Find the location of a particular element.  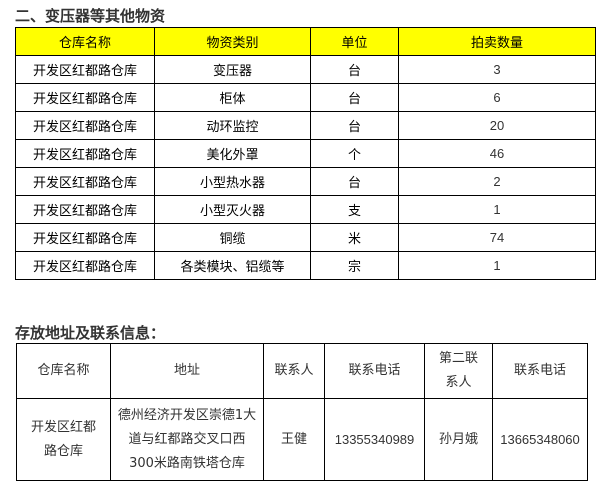

table-row: 开发区红都路仓库 各类模块、铝缆等宗 1 is located at coordinates (305, 265).